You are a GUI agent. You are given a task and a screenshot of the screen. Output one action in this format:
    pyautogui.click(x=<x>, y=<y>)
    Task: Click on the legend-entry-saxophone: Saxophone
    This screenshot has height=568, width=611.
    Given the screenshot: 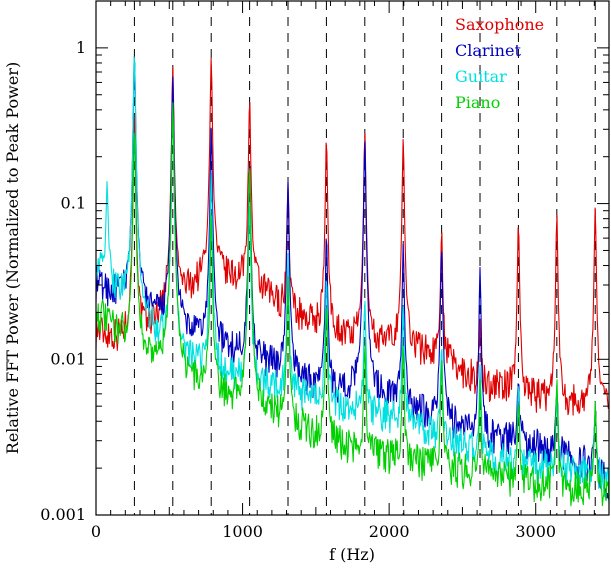 What is the action you would take?
    pyautogui.click(x=499, y=24)
    